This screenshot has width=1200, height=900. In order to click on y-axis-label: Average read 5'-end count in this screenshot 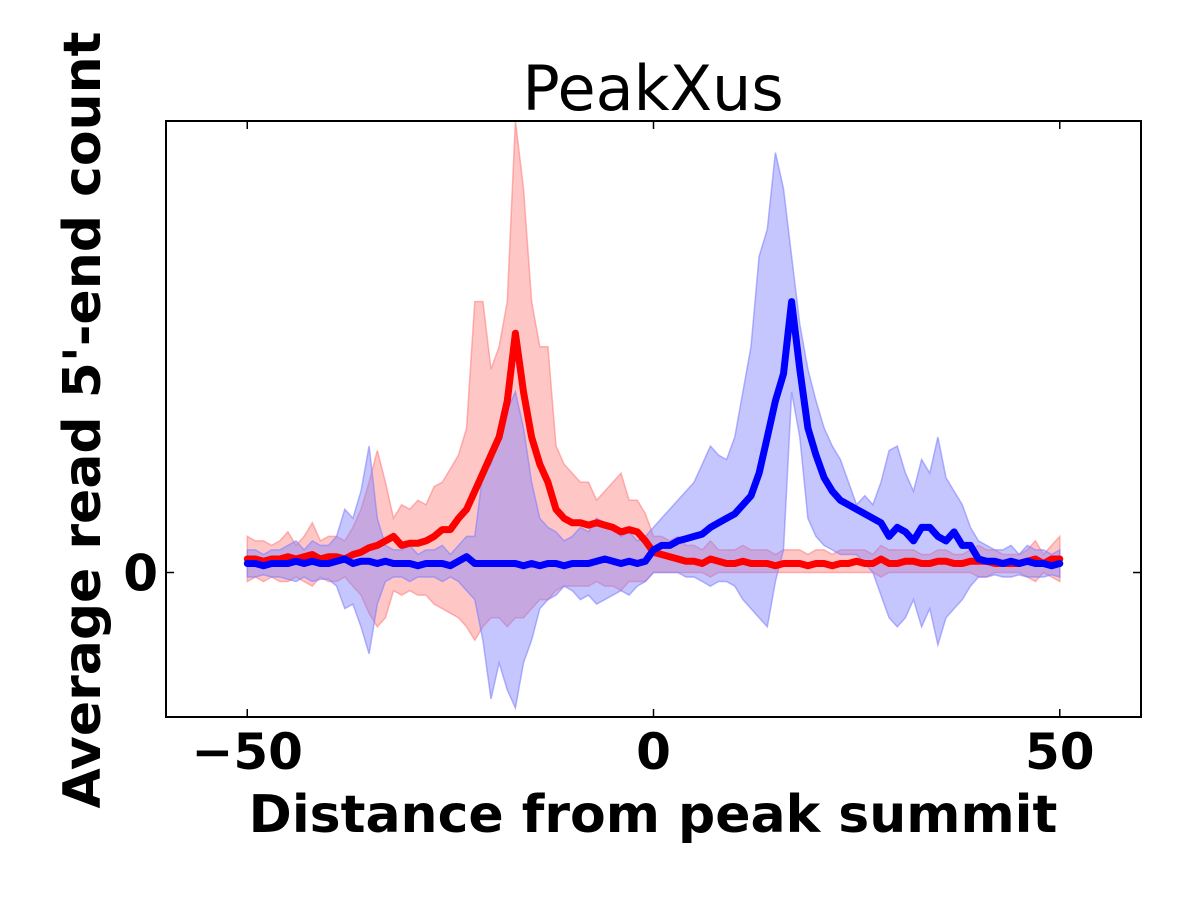, I will do `click(83, 420)`.